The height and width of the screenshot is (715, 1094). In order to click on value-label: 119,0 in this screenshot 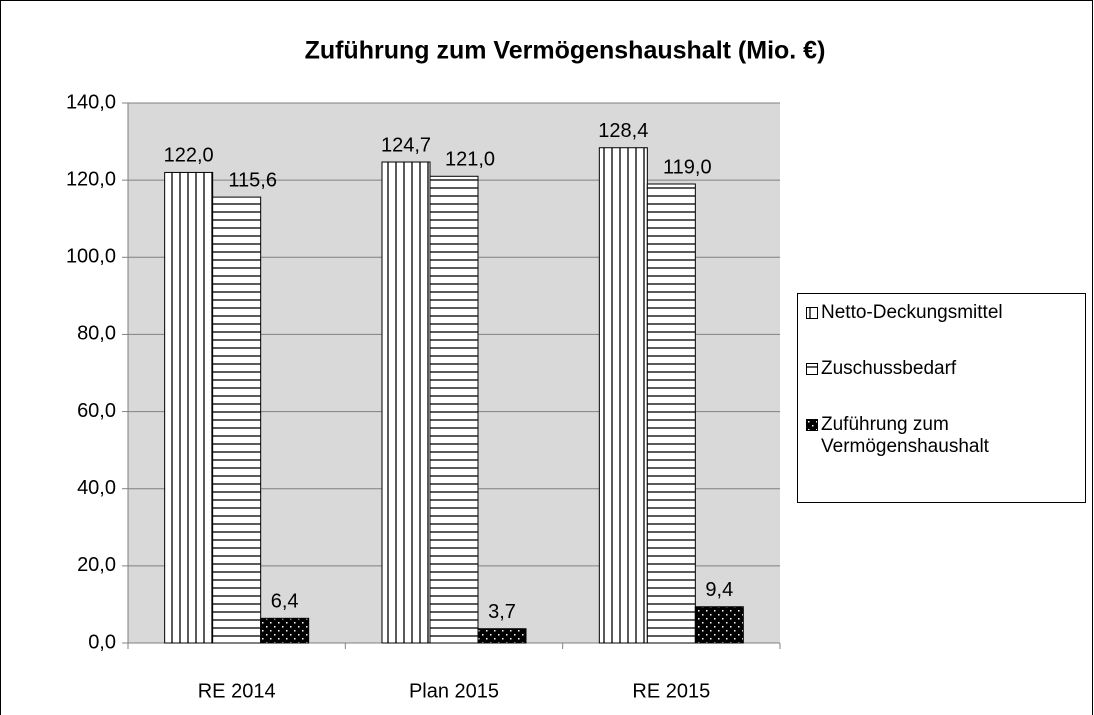, I will do `click(687, 167)`.